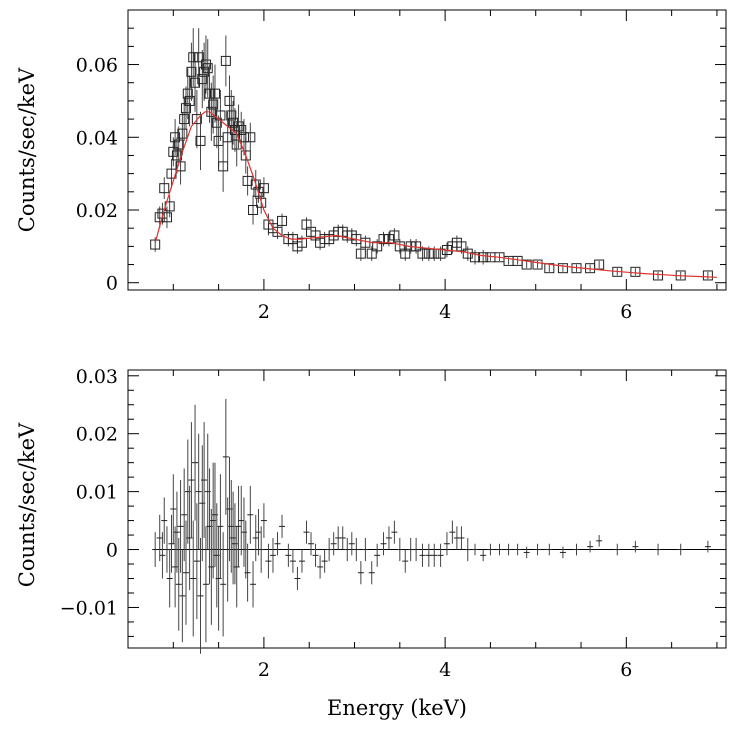  I want to click on x-axis-title: Energy (keV), so click(397, 708).